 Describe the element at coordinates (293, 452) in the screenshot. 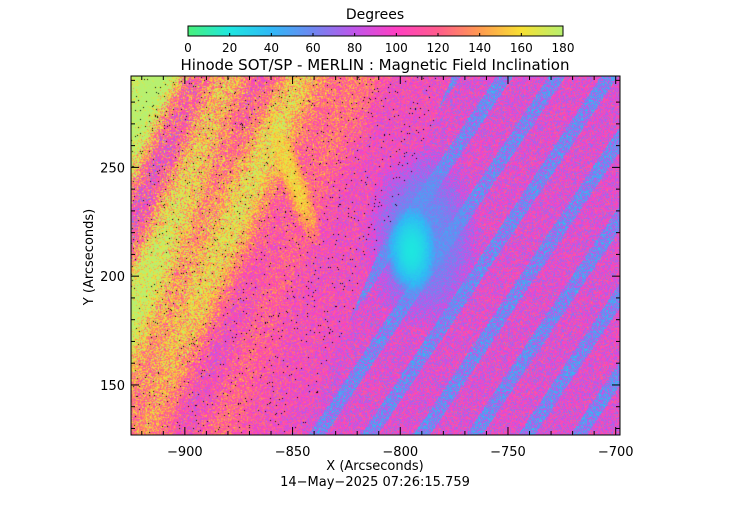

I see `x-tick-label: −850` at that location.